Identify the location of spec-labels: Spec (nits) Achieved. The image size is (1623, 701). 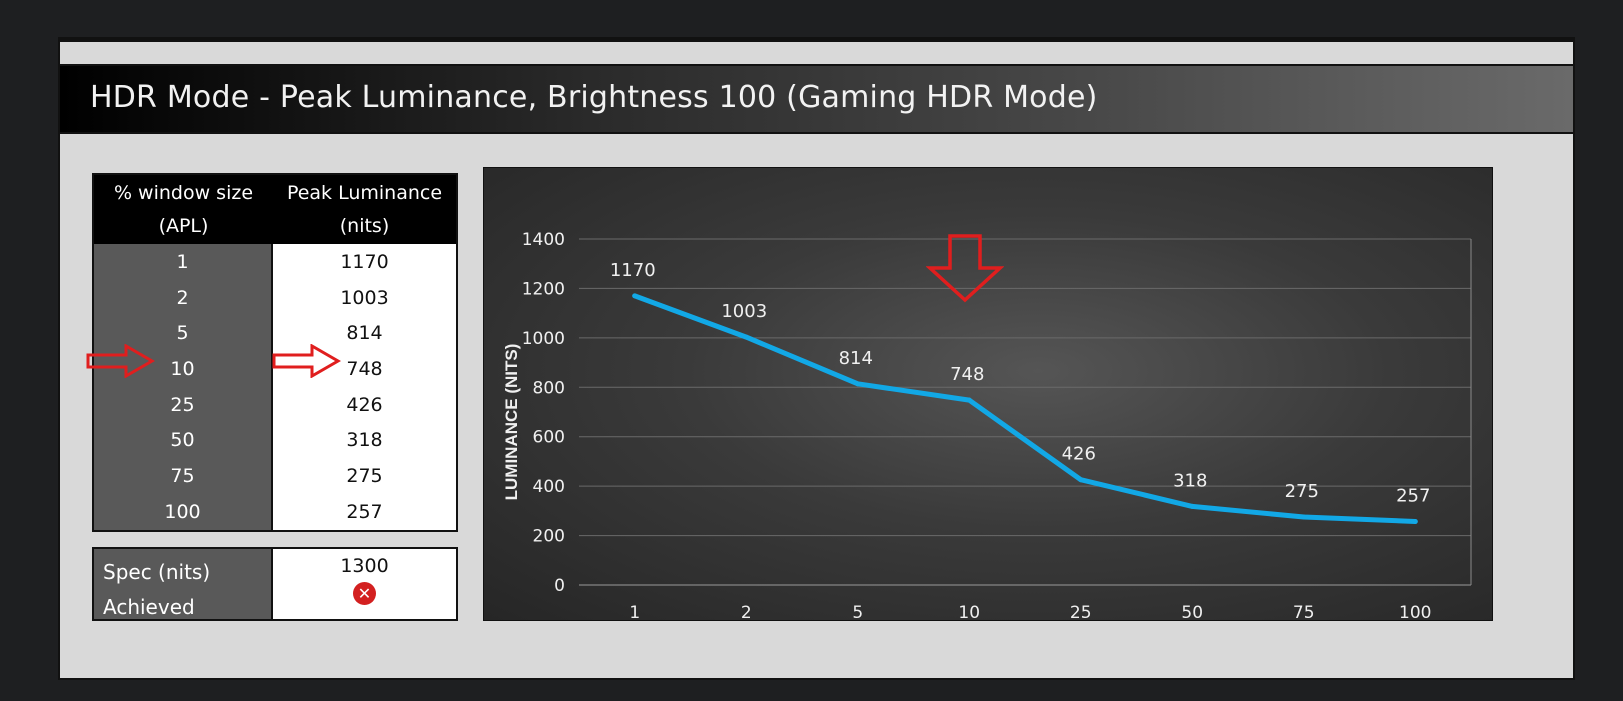
(183, 584).